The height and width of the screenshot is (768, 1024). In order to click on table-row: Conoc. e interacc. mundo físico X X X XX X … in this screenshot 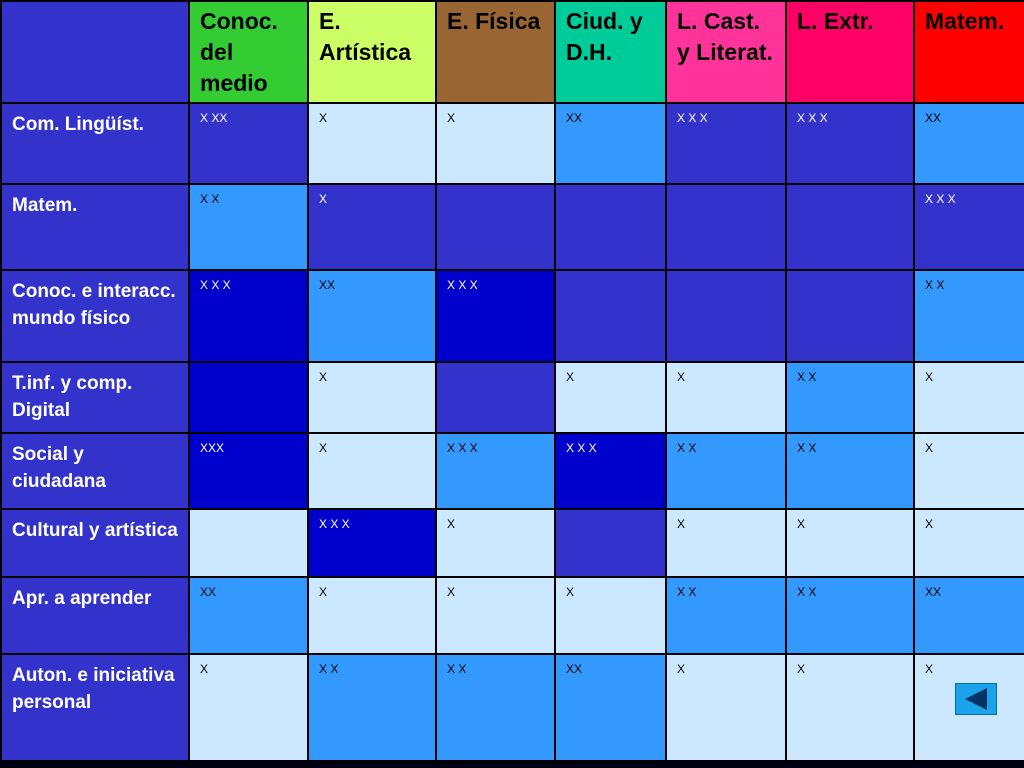, I will do `click(512, 316)`.